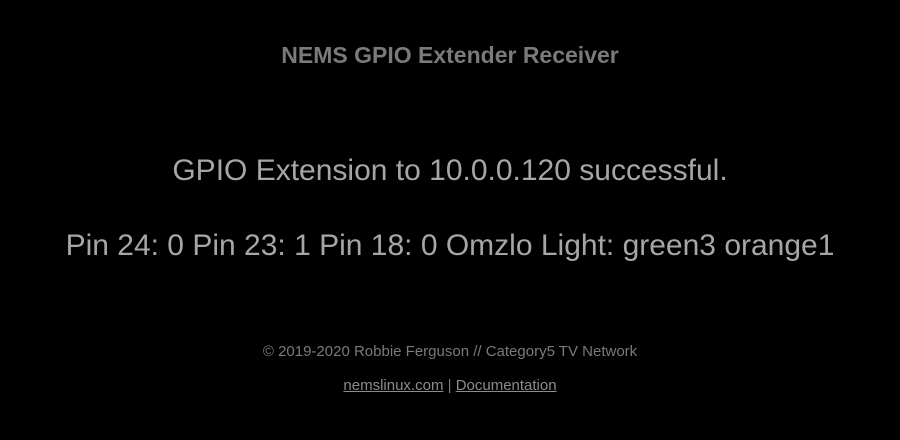 The width and height of the screenshot is (900, 440). I want to click on footer-links: nemslinux.com | Documentation, so click(450, 386).